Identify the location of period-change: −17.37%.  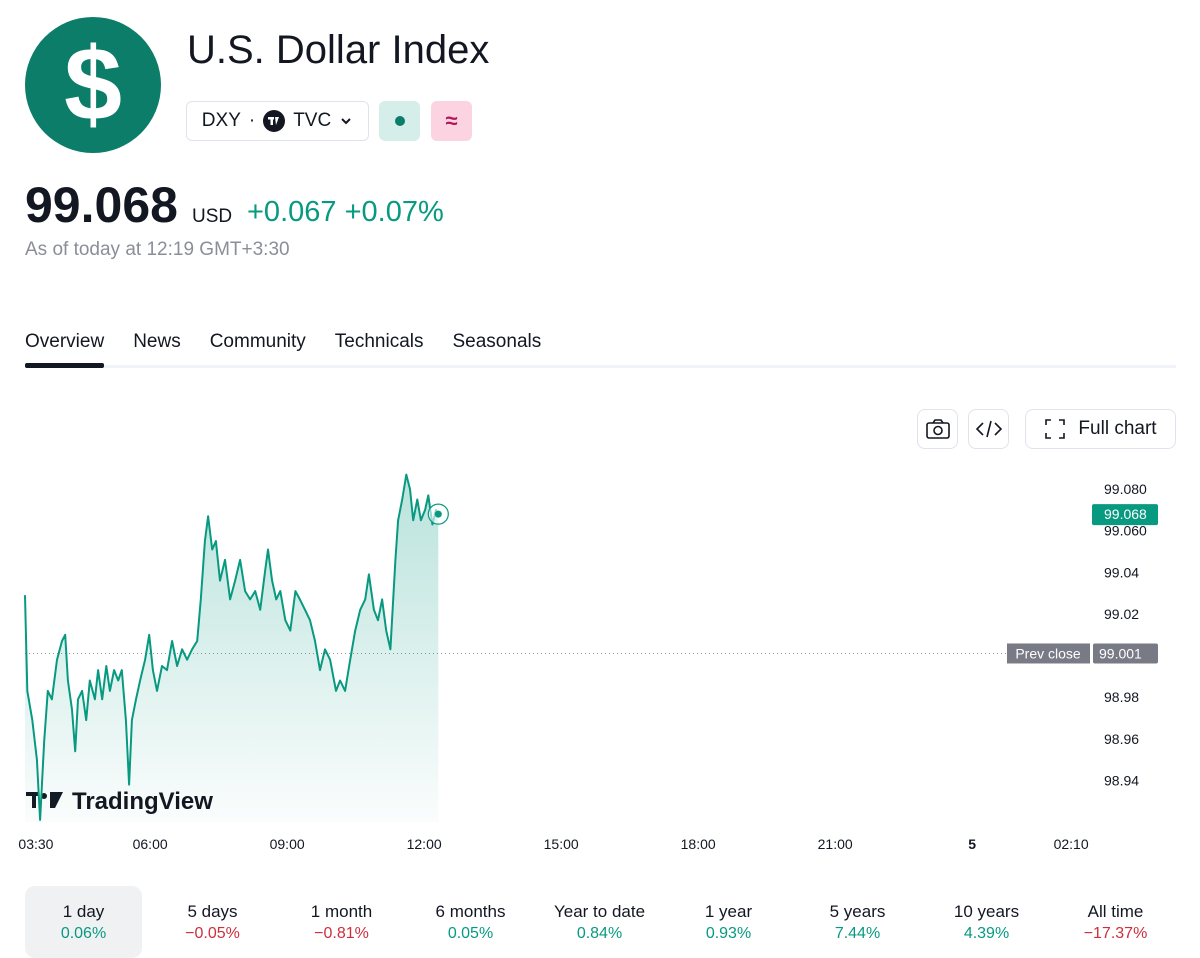
(1115, 933).